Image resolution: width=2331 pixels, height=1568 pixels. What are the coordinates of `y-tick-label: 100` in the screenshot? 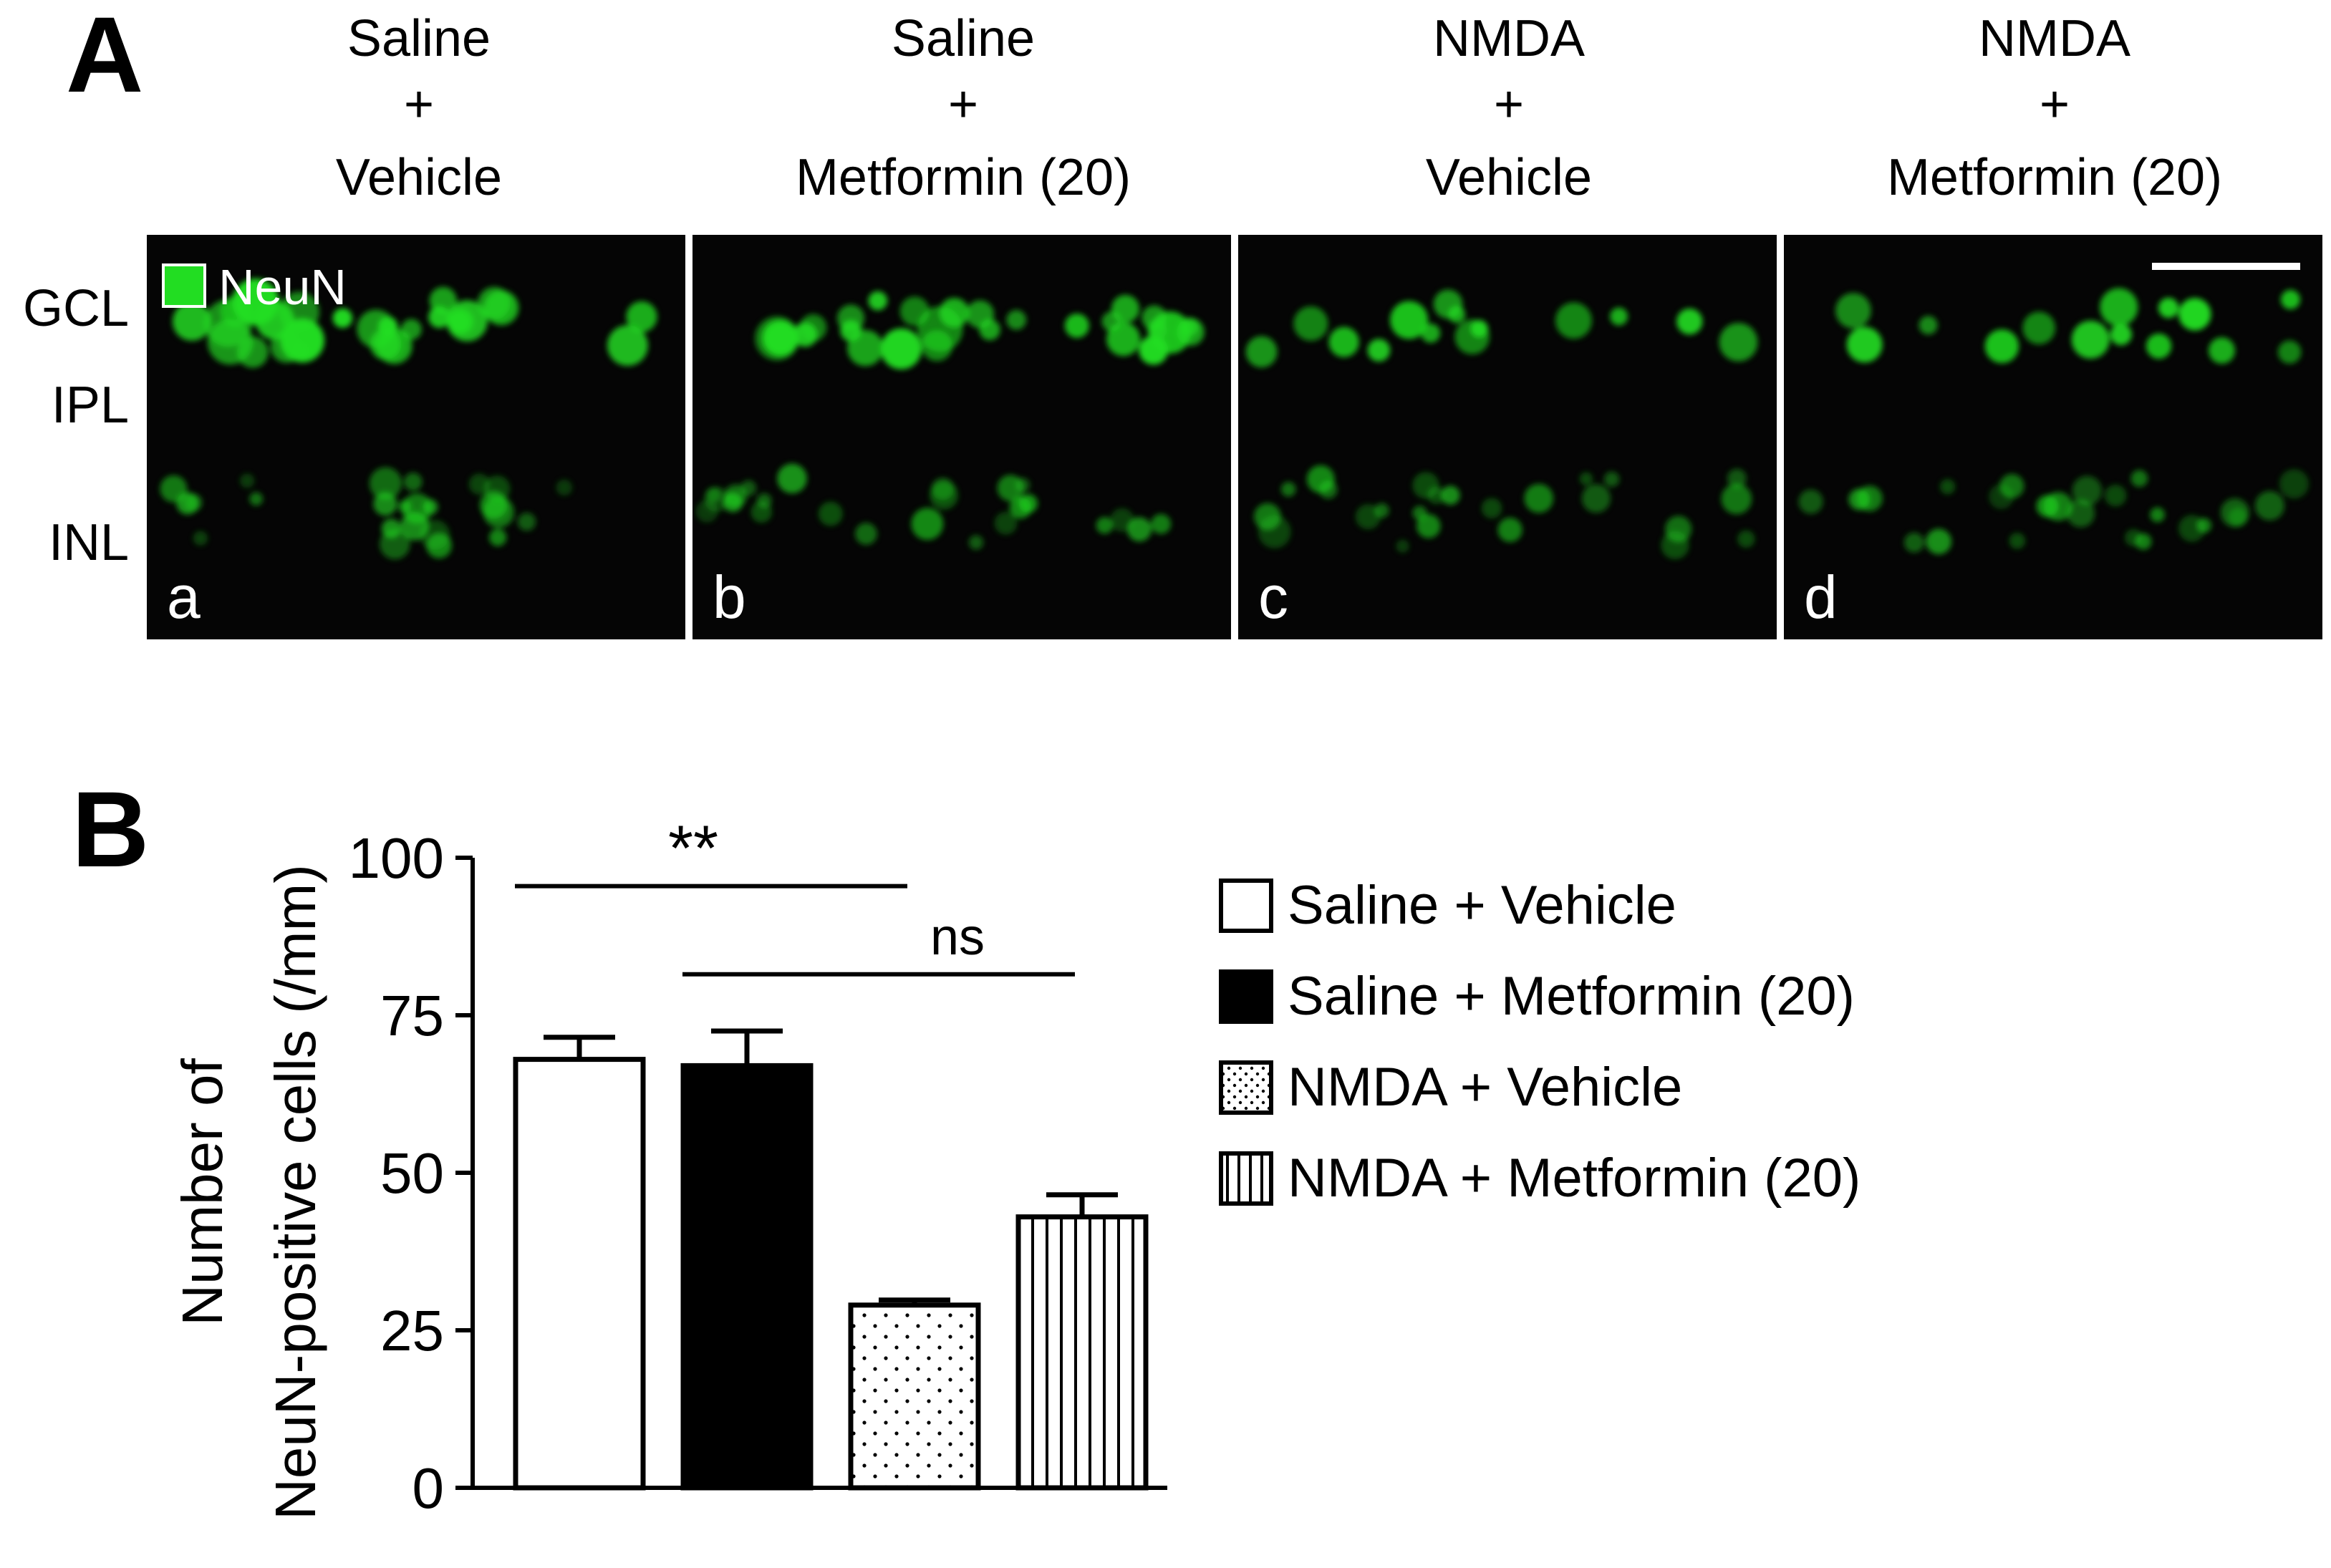 It's located at (397, 858).